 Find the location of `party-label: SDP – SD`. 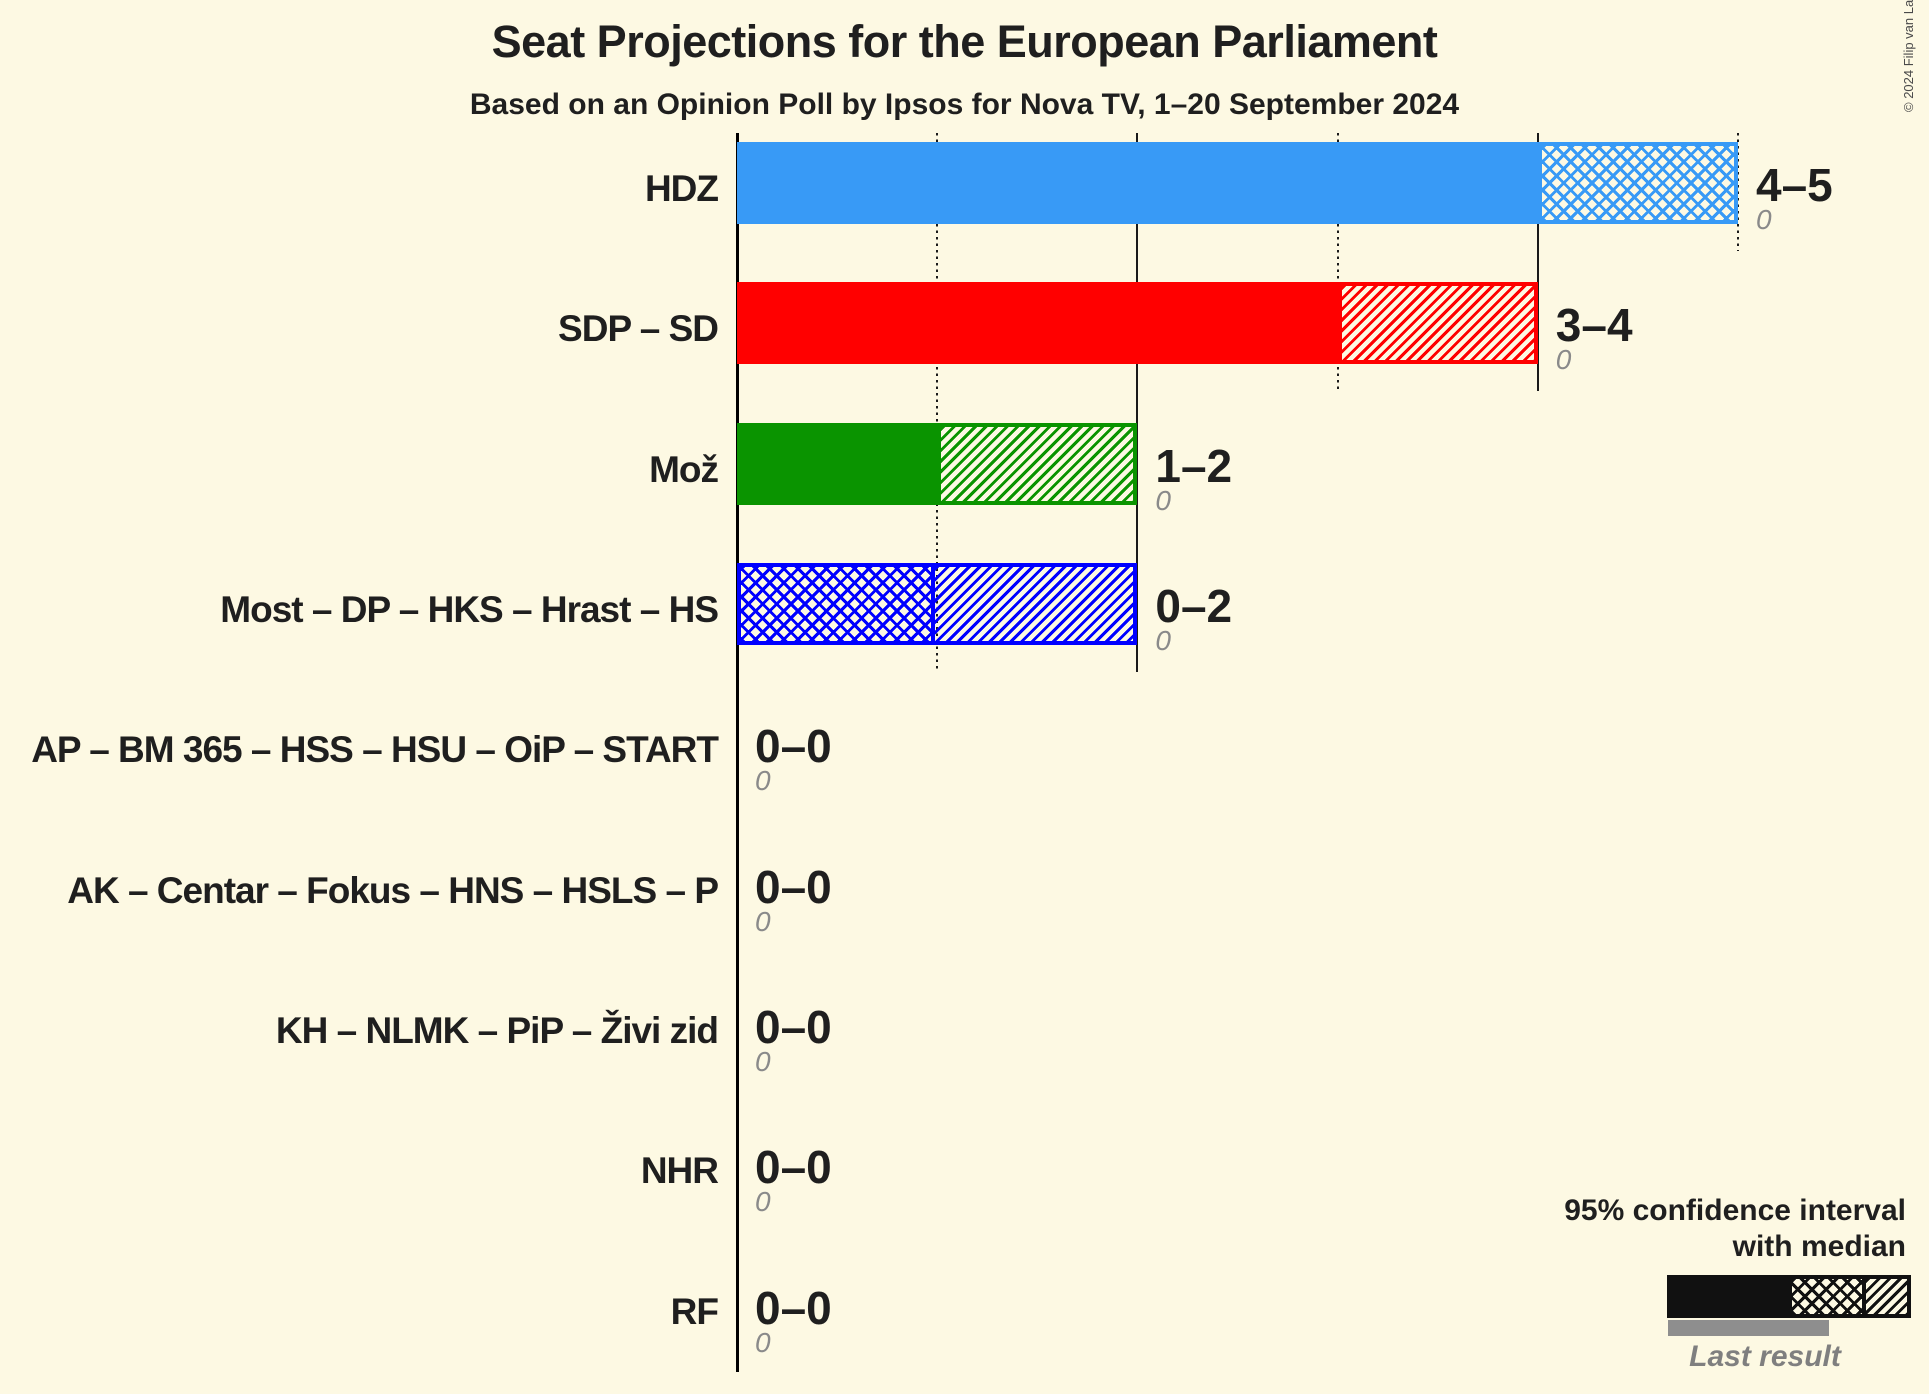

party-label: SDP – SD is located at coordinates (638, 329).